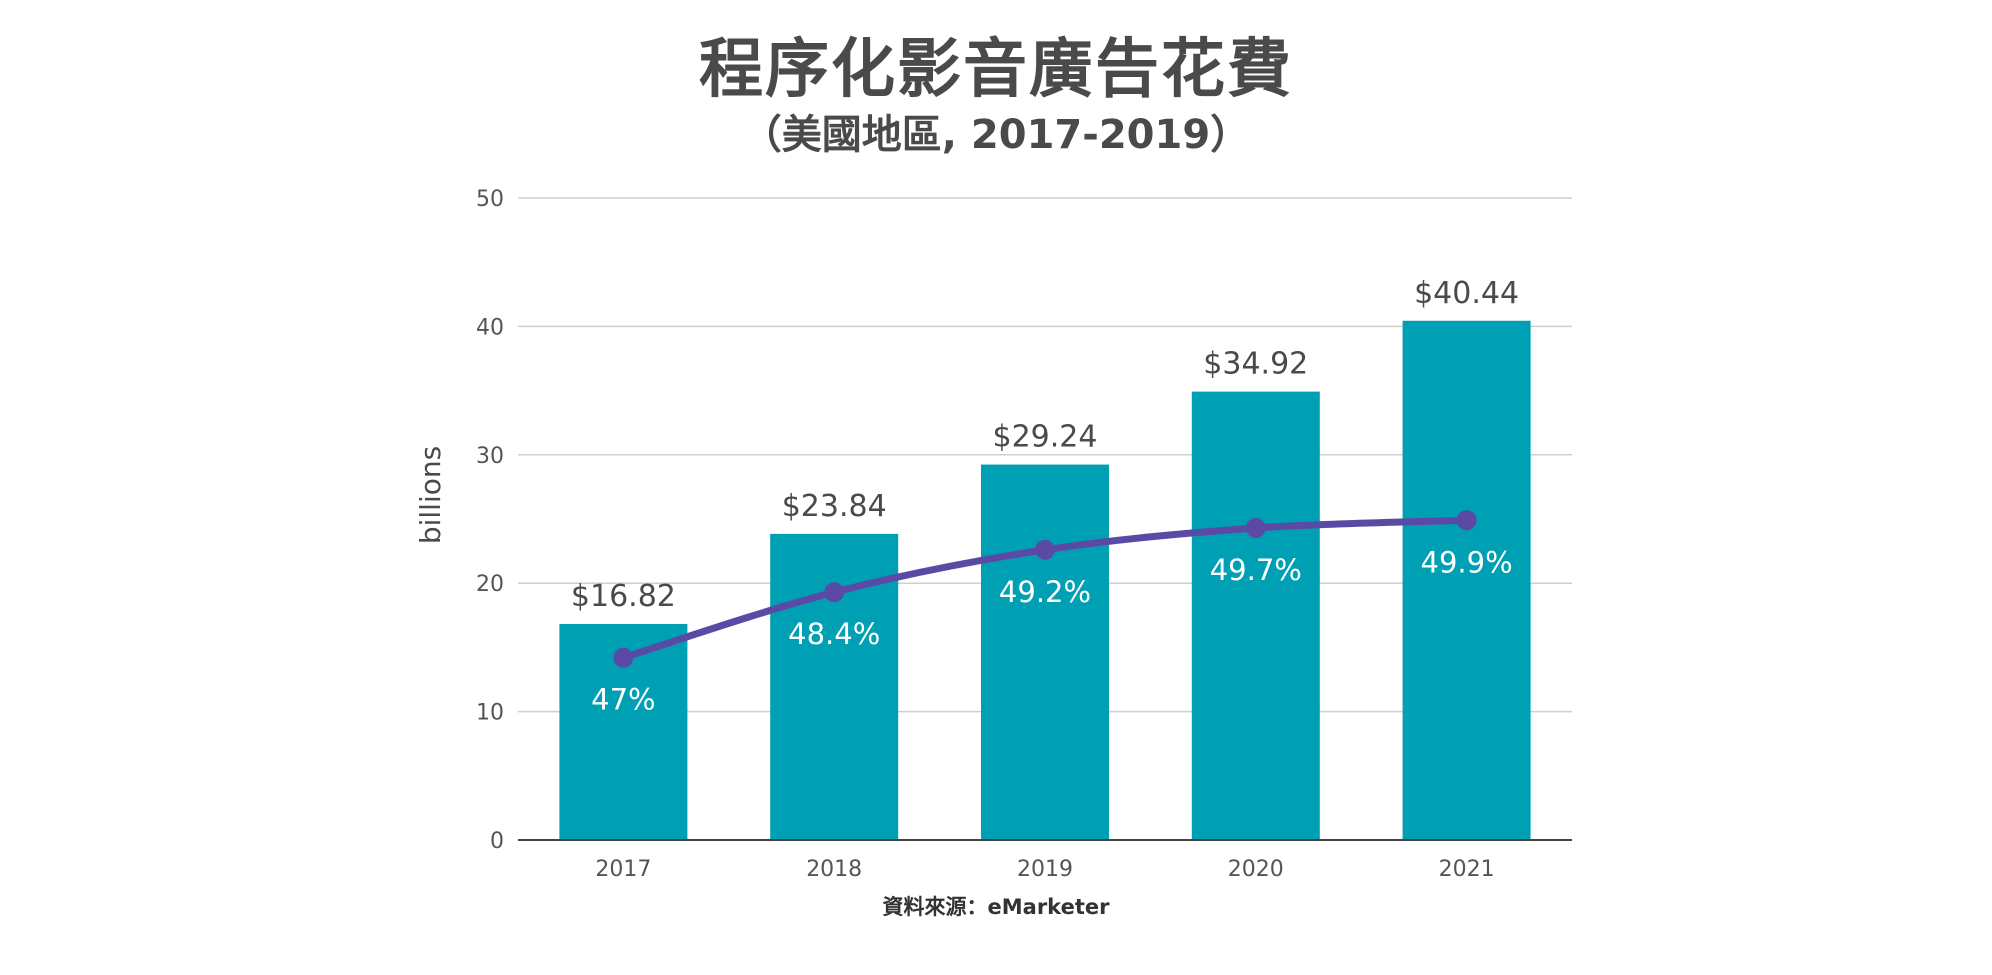 The width and height of the screenshot is (1992, 975). Describe the element at coordinates (1045, 592) in the screenshot. I see `line-value-label: 49.2%` at that location.